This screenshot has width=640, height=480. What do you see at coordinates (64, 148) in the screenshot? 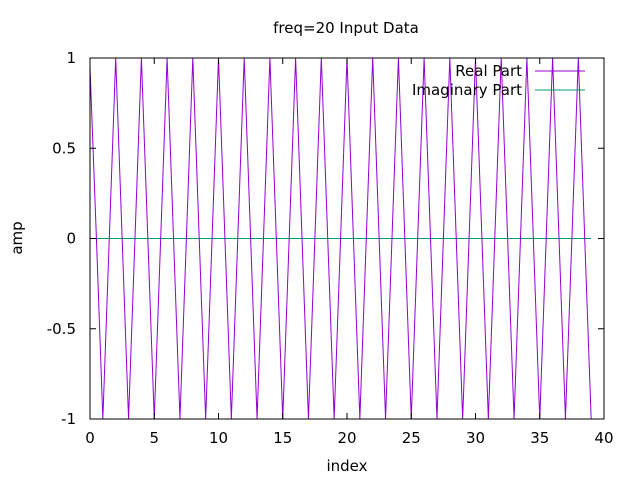
I see `y-tick-label: 0.5` at bounding box center [64, 148].